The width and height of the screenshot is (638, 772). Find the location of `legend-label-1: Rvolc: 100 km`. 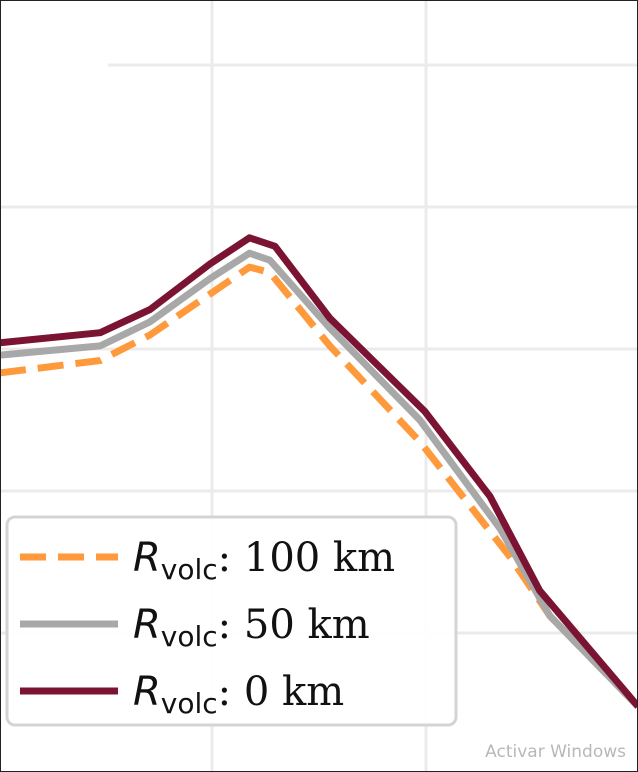

legend-label-1: Rvolc: 100 km is located at coordinates (264, 560).